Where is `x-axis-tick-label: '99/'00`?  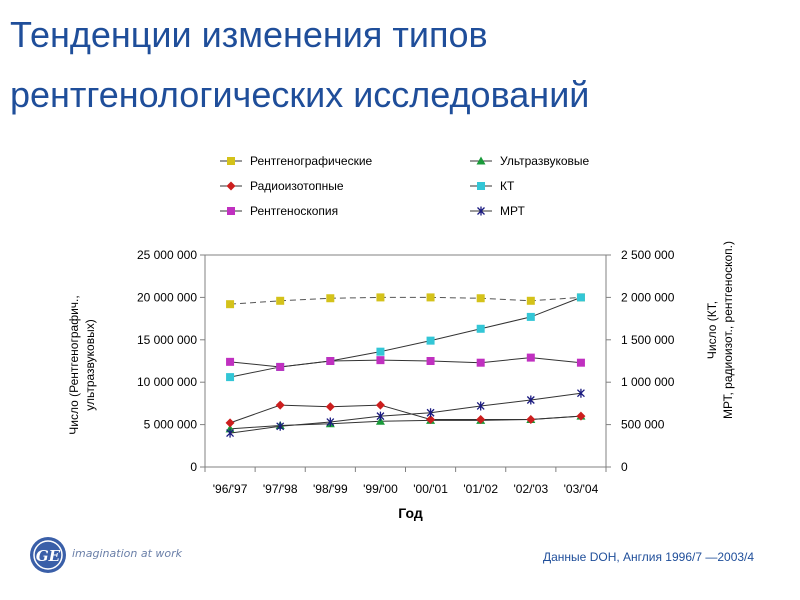
x-axis-tick-label: '99/'00 is located at coordinates (380, 489).